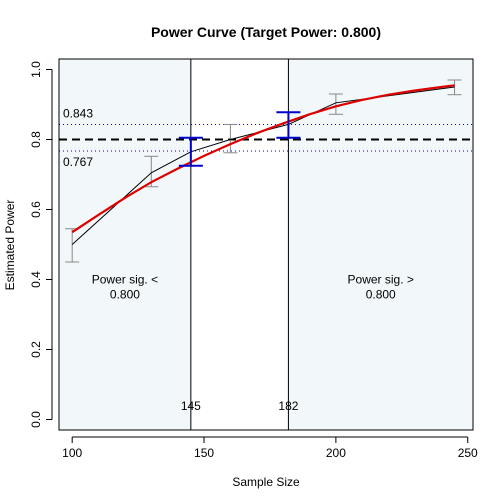 The width and height of the screenshot is (504, 504). I want to click on y-tick-label-1: 0.2, so click(36, 349).